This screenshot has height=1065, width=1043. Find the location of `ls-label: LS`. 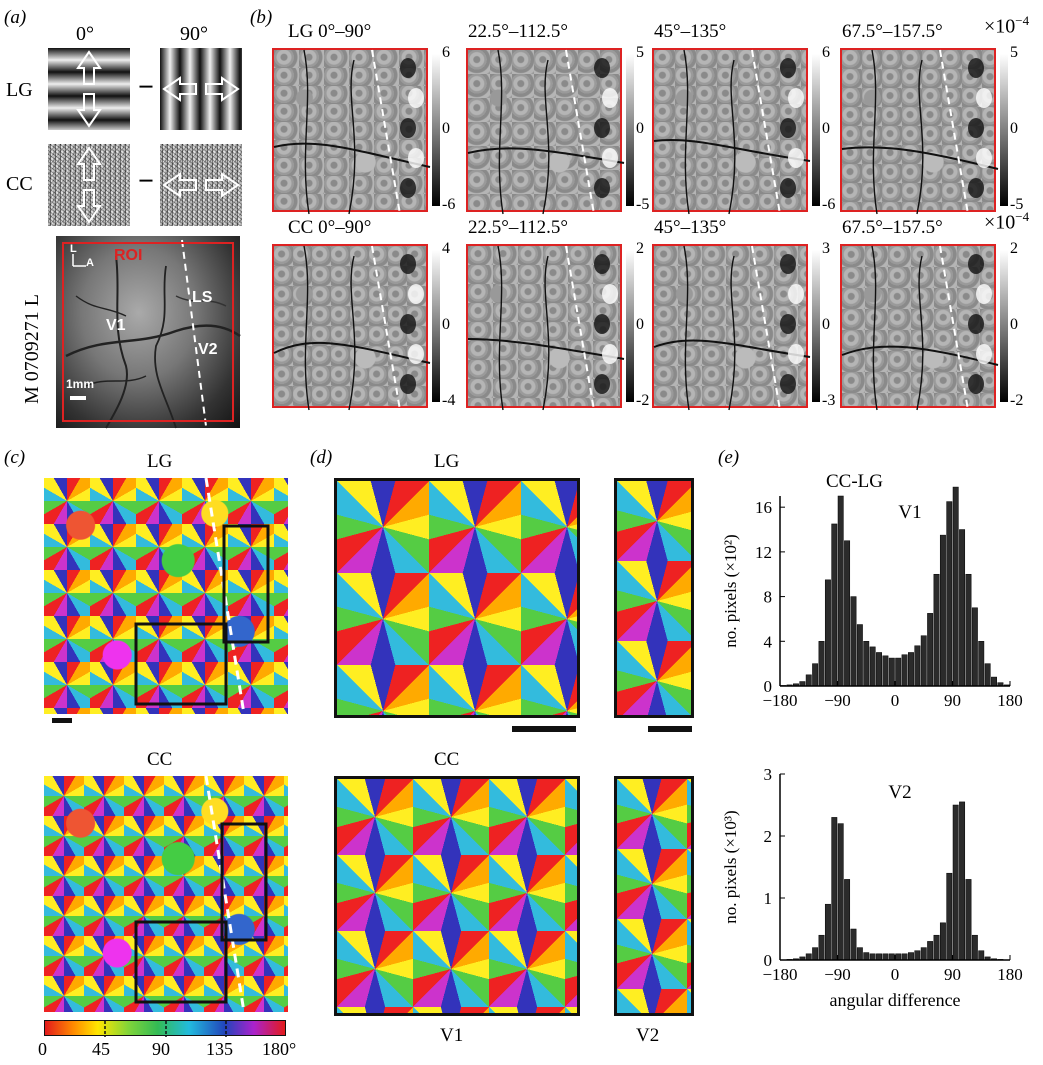

ls-label: LS is located at coordinates (202, 297).